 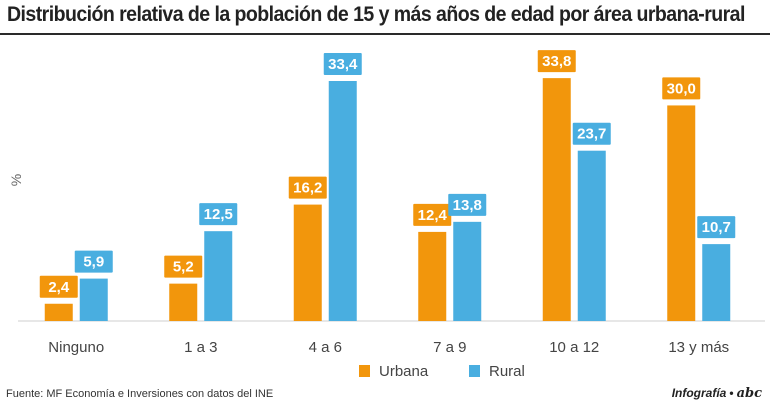 I want to click on x-tick-label-2: 4 a 6, so click(x=325, y=347).